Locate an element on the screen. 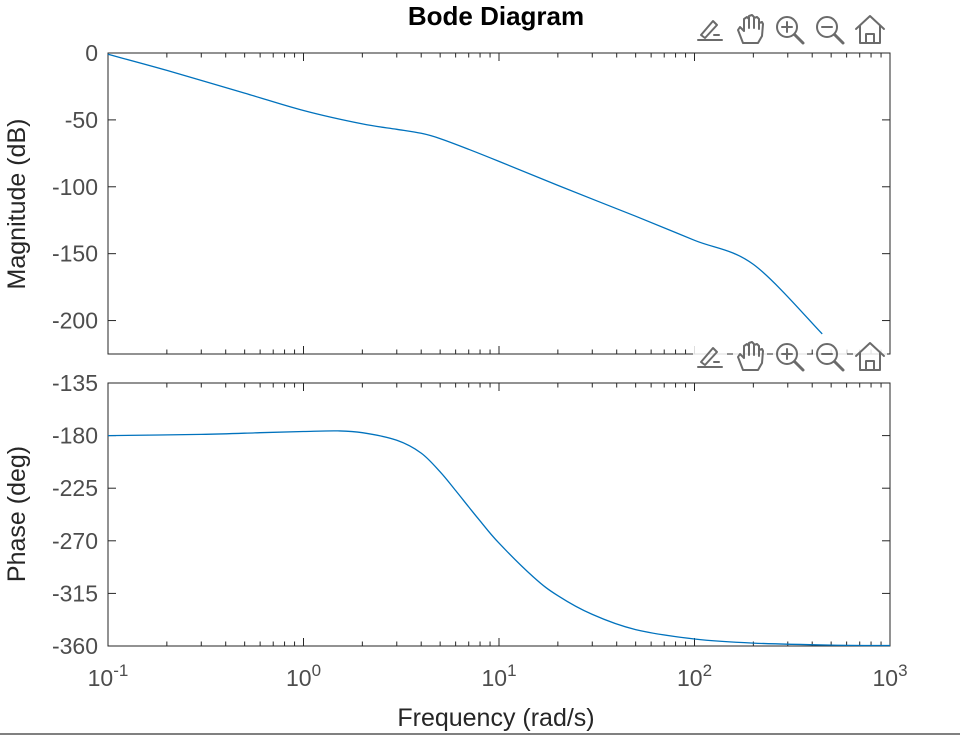 Image resolution: width=960 pixels, height=736 pixels. y-tick-label: -180 is located at coordinates (75, 436).